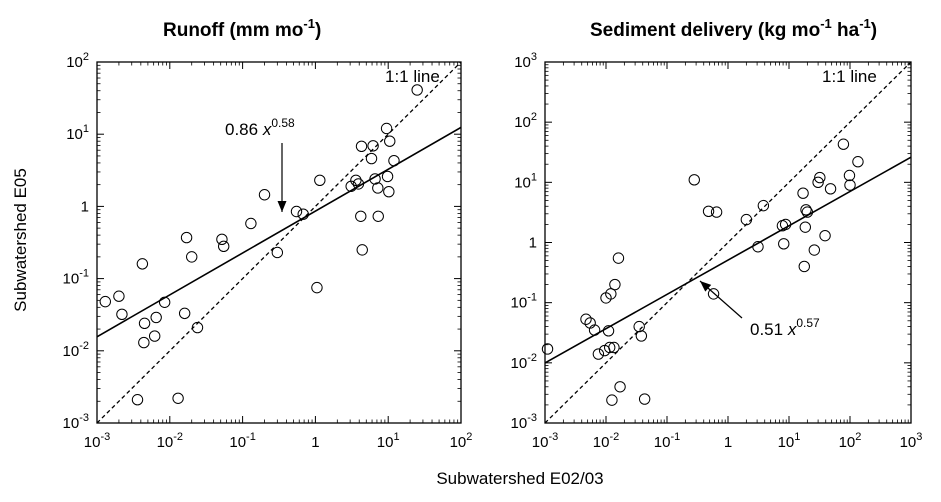 This screenshot has width=941, height=502. I want to click on x-tick-label: 10⁻¹, so click(667, 441).